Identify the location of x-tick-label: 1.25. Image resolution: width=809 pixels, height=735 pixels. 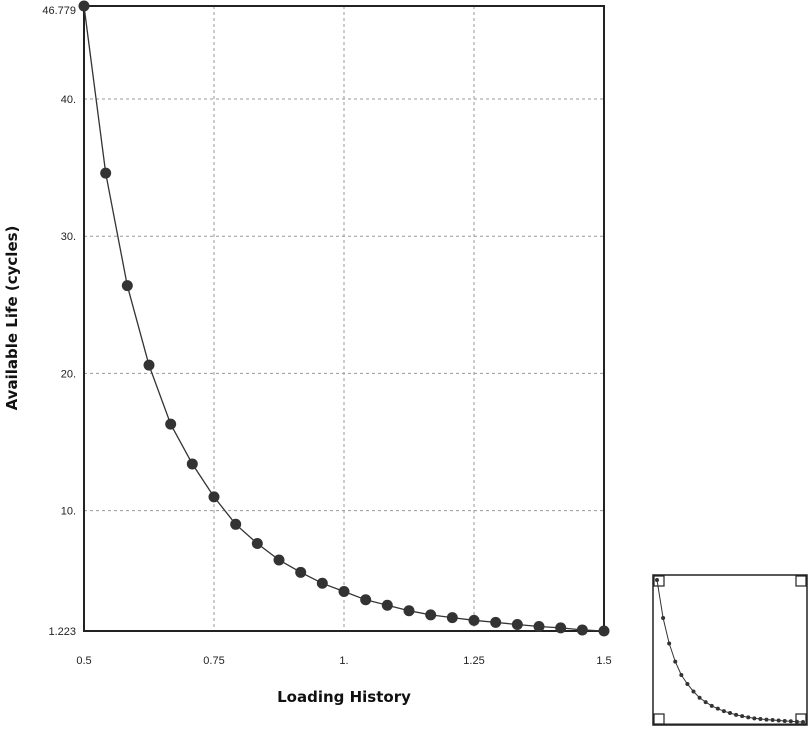
(473, 661).